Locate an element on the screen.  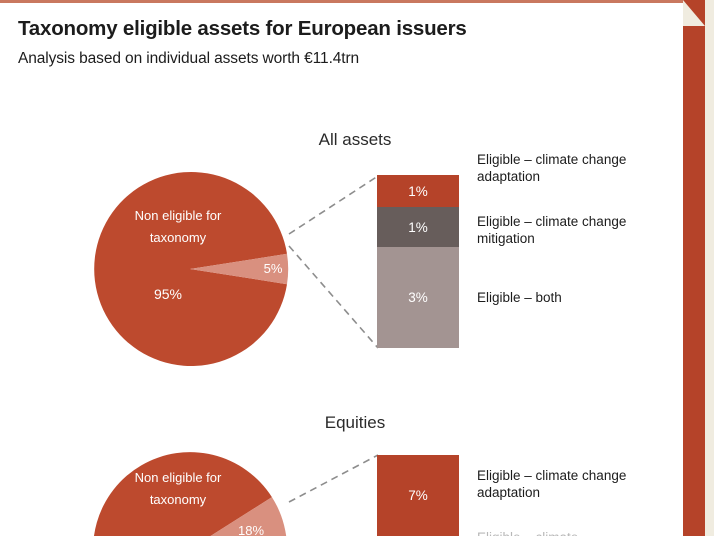
panel-heading-all-assets: All assets is located at coordinates (355, 139).